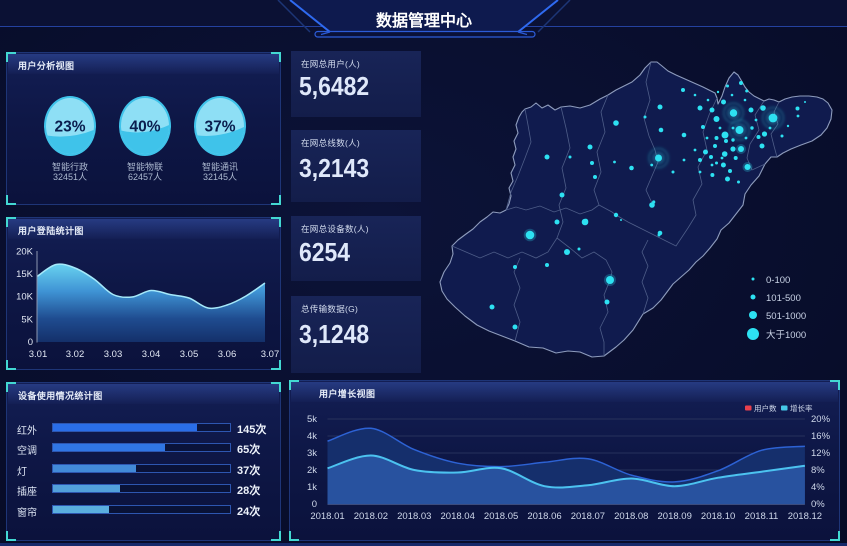  What do you see at coordinates (778, 280) in the screenshot?
I see `svg-text: 0-100` at bounding box center [778, 280].